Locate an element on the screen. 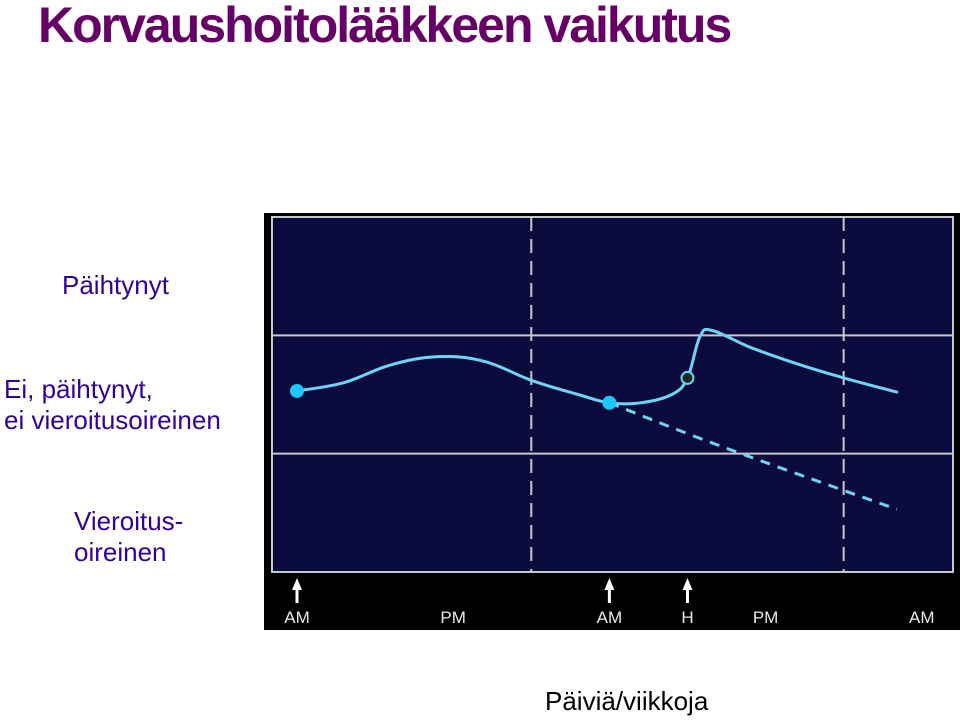  x-tick-label: H is located at coordinates (687, 617).